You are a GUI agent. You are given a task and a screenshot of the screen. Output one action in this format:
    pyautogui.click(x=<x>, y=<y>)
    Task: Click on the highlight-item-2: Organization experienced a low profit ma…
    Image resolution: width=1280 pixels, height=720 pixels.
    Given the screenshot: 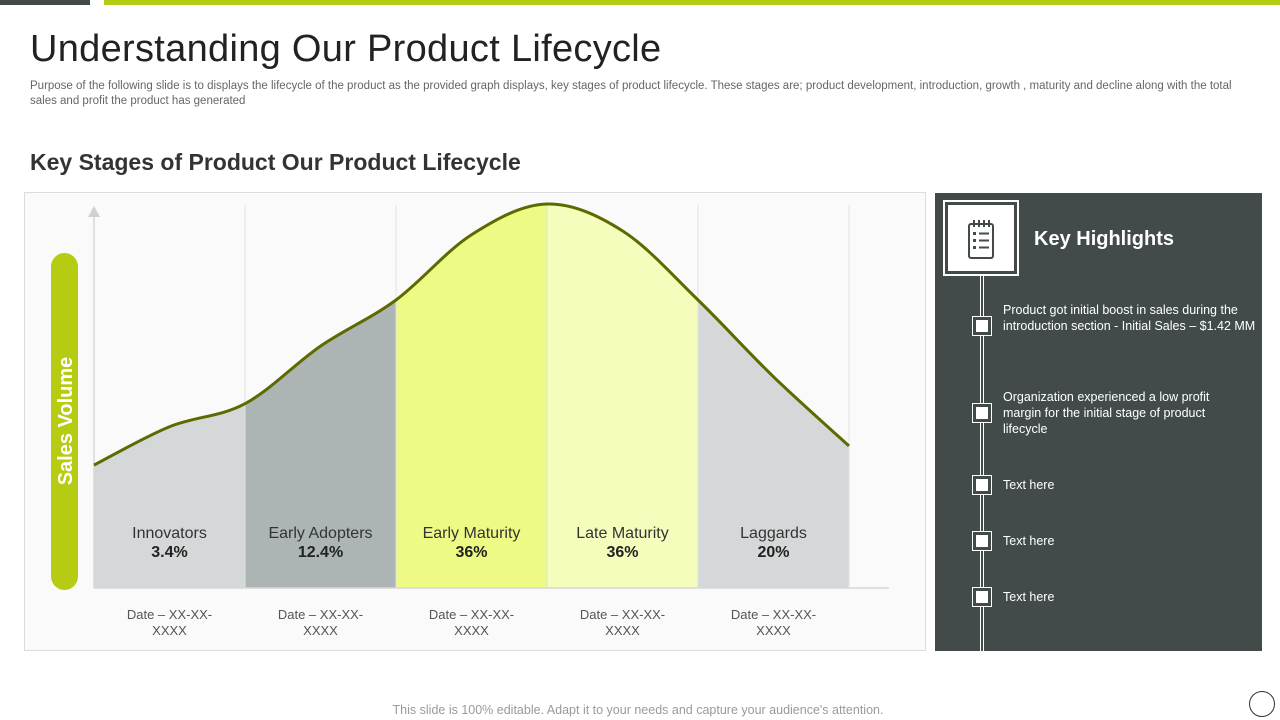 What is the action you would take?
    pyautogui.click(x=1106, y=413)
    